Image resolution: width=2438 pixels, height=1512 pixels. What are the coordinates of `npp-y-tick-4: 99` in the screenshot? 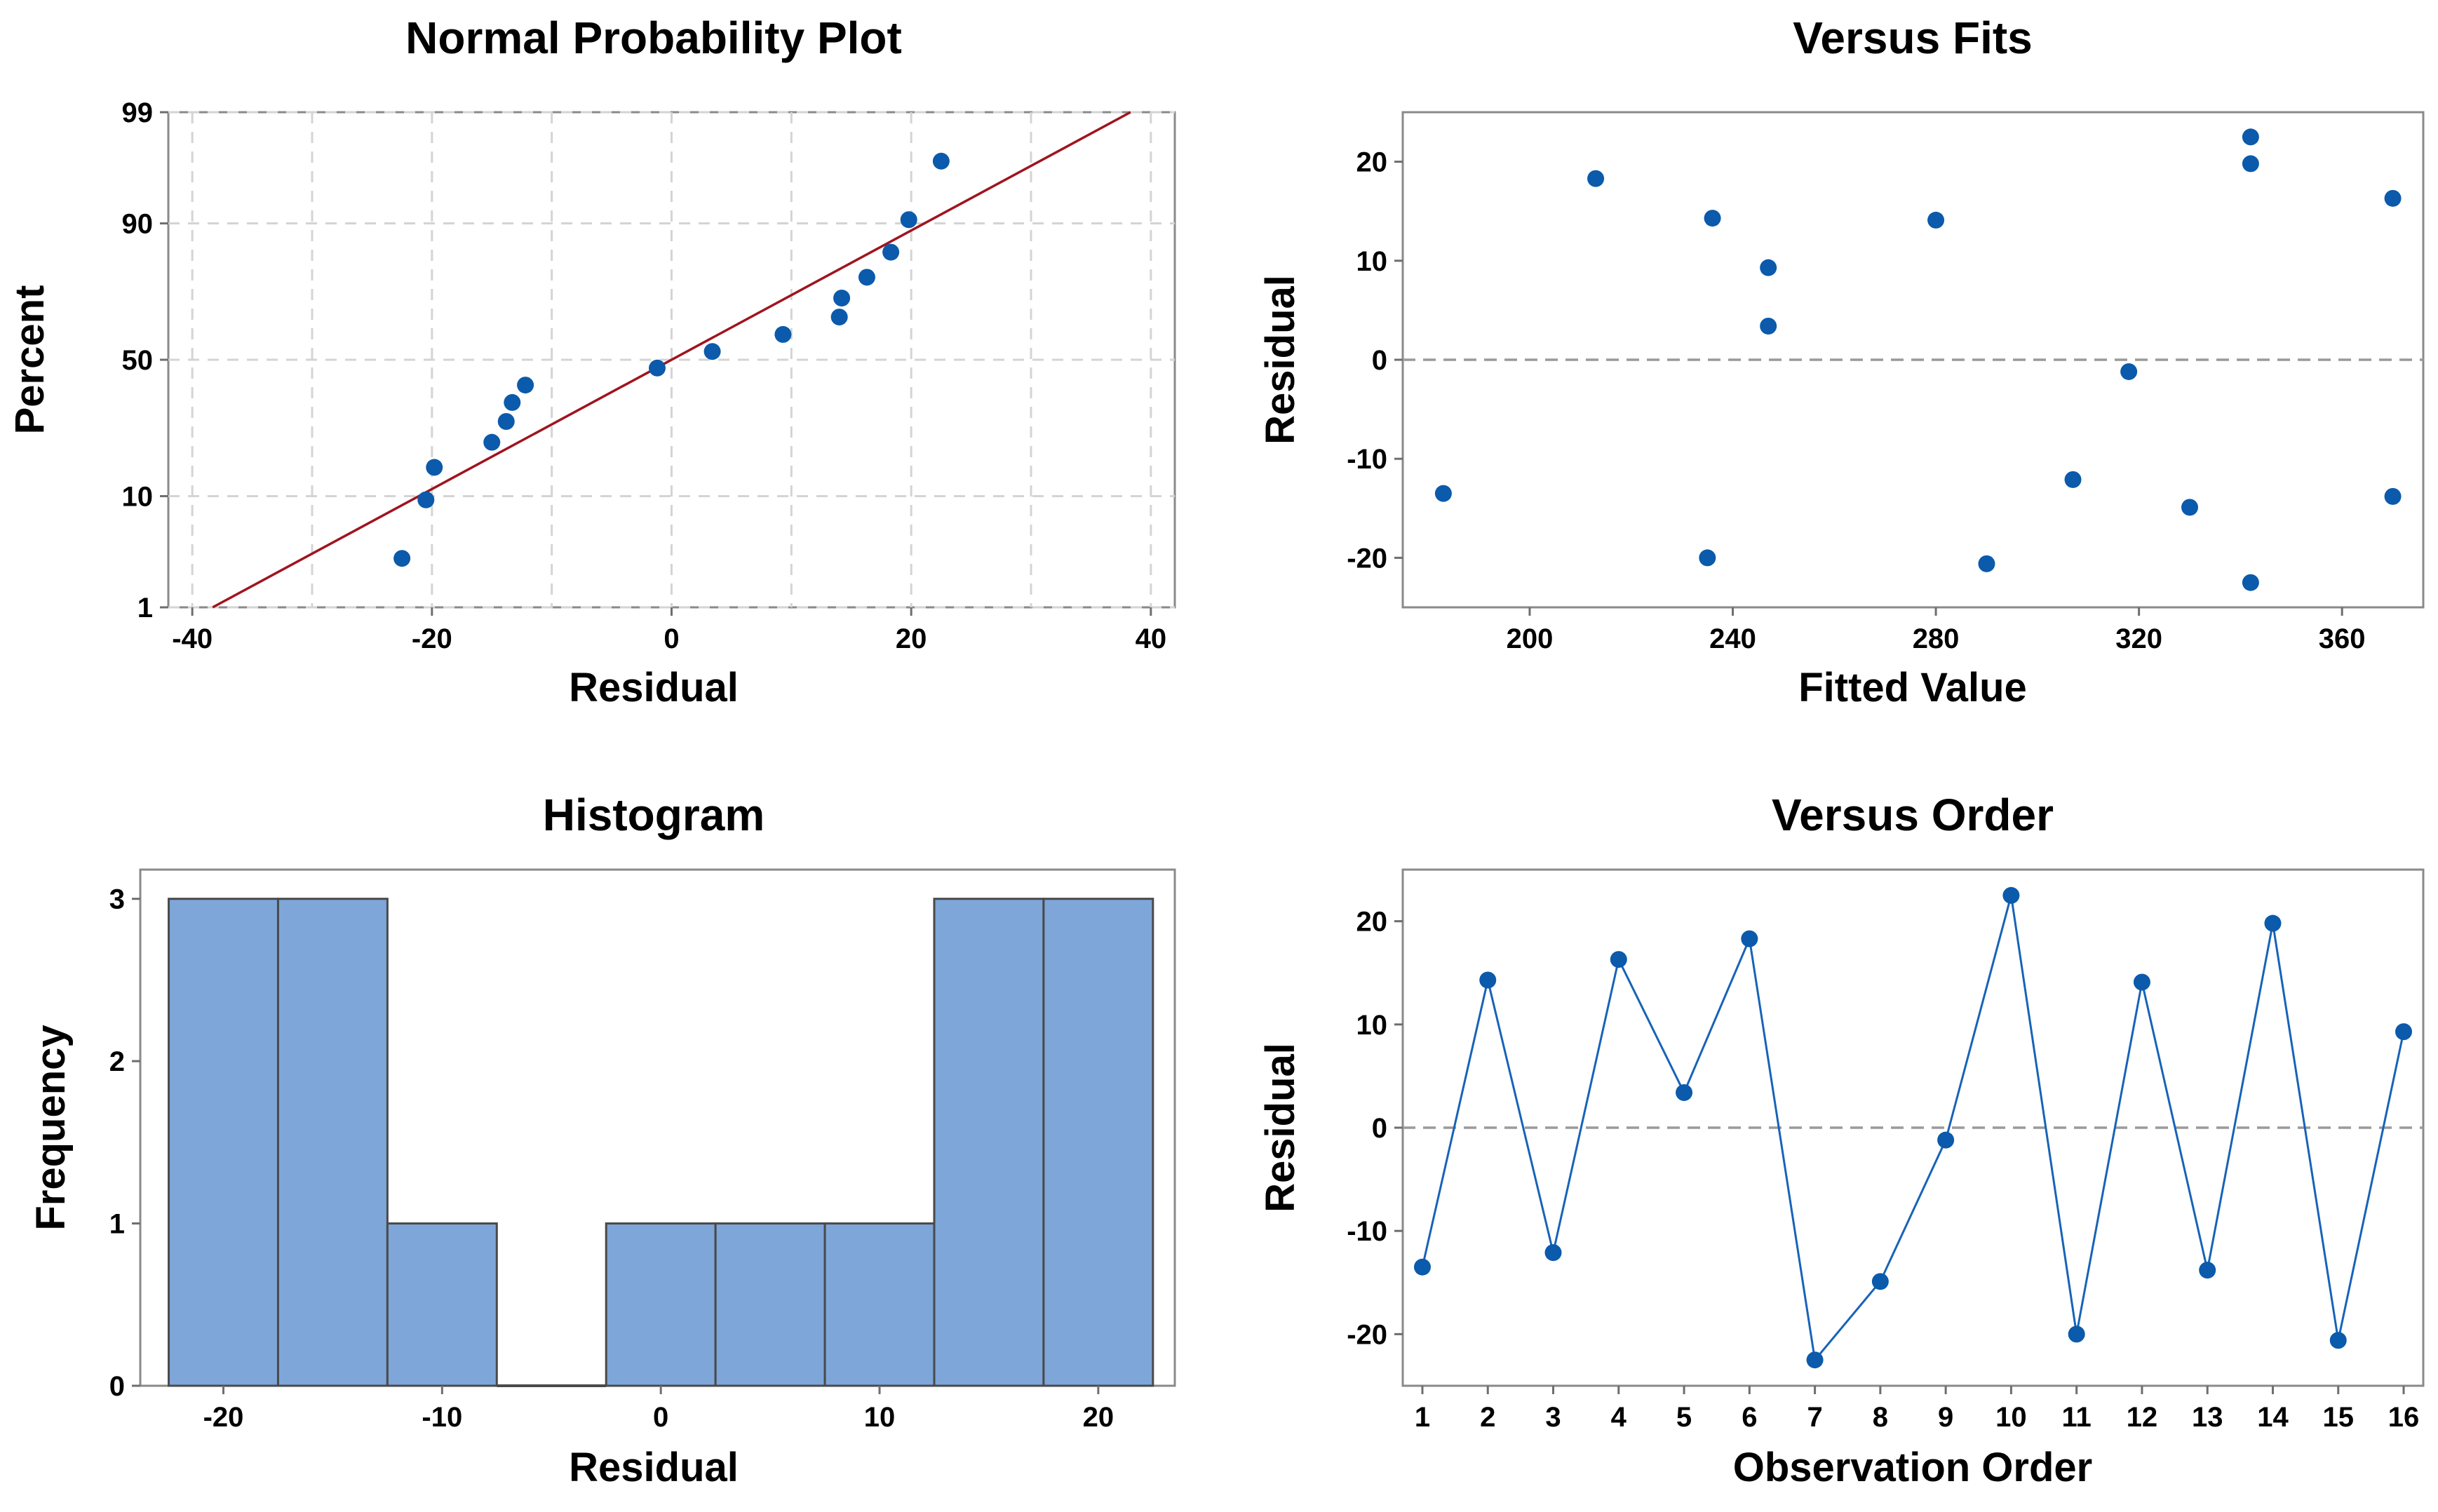 It's located at (138, 112).